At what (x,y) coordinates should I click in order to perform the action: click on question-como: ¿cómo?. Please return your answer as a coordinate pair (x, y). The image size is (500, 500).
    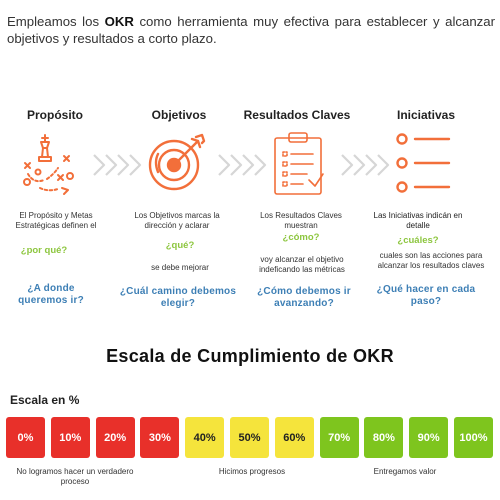
    Looking at the image, I should click on (301, 237).